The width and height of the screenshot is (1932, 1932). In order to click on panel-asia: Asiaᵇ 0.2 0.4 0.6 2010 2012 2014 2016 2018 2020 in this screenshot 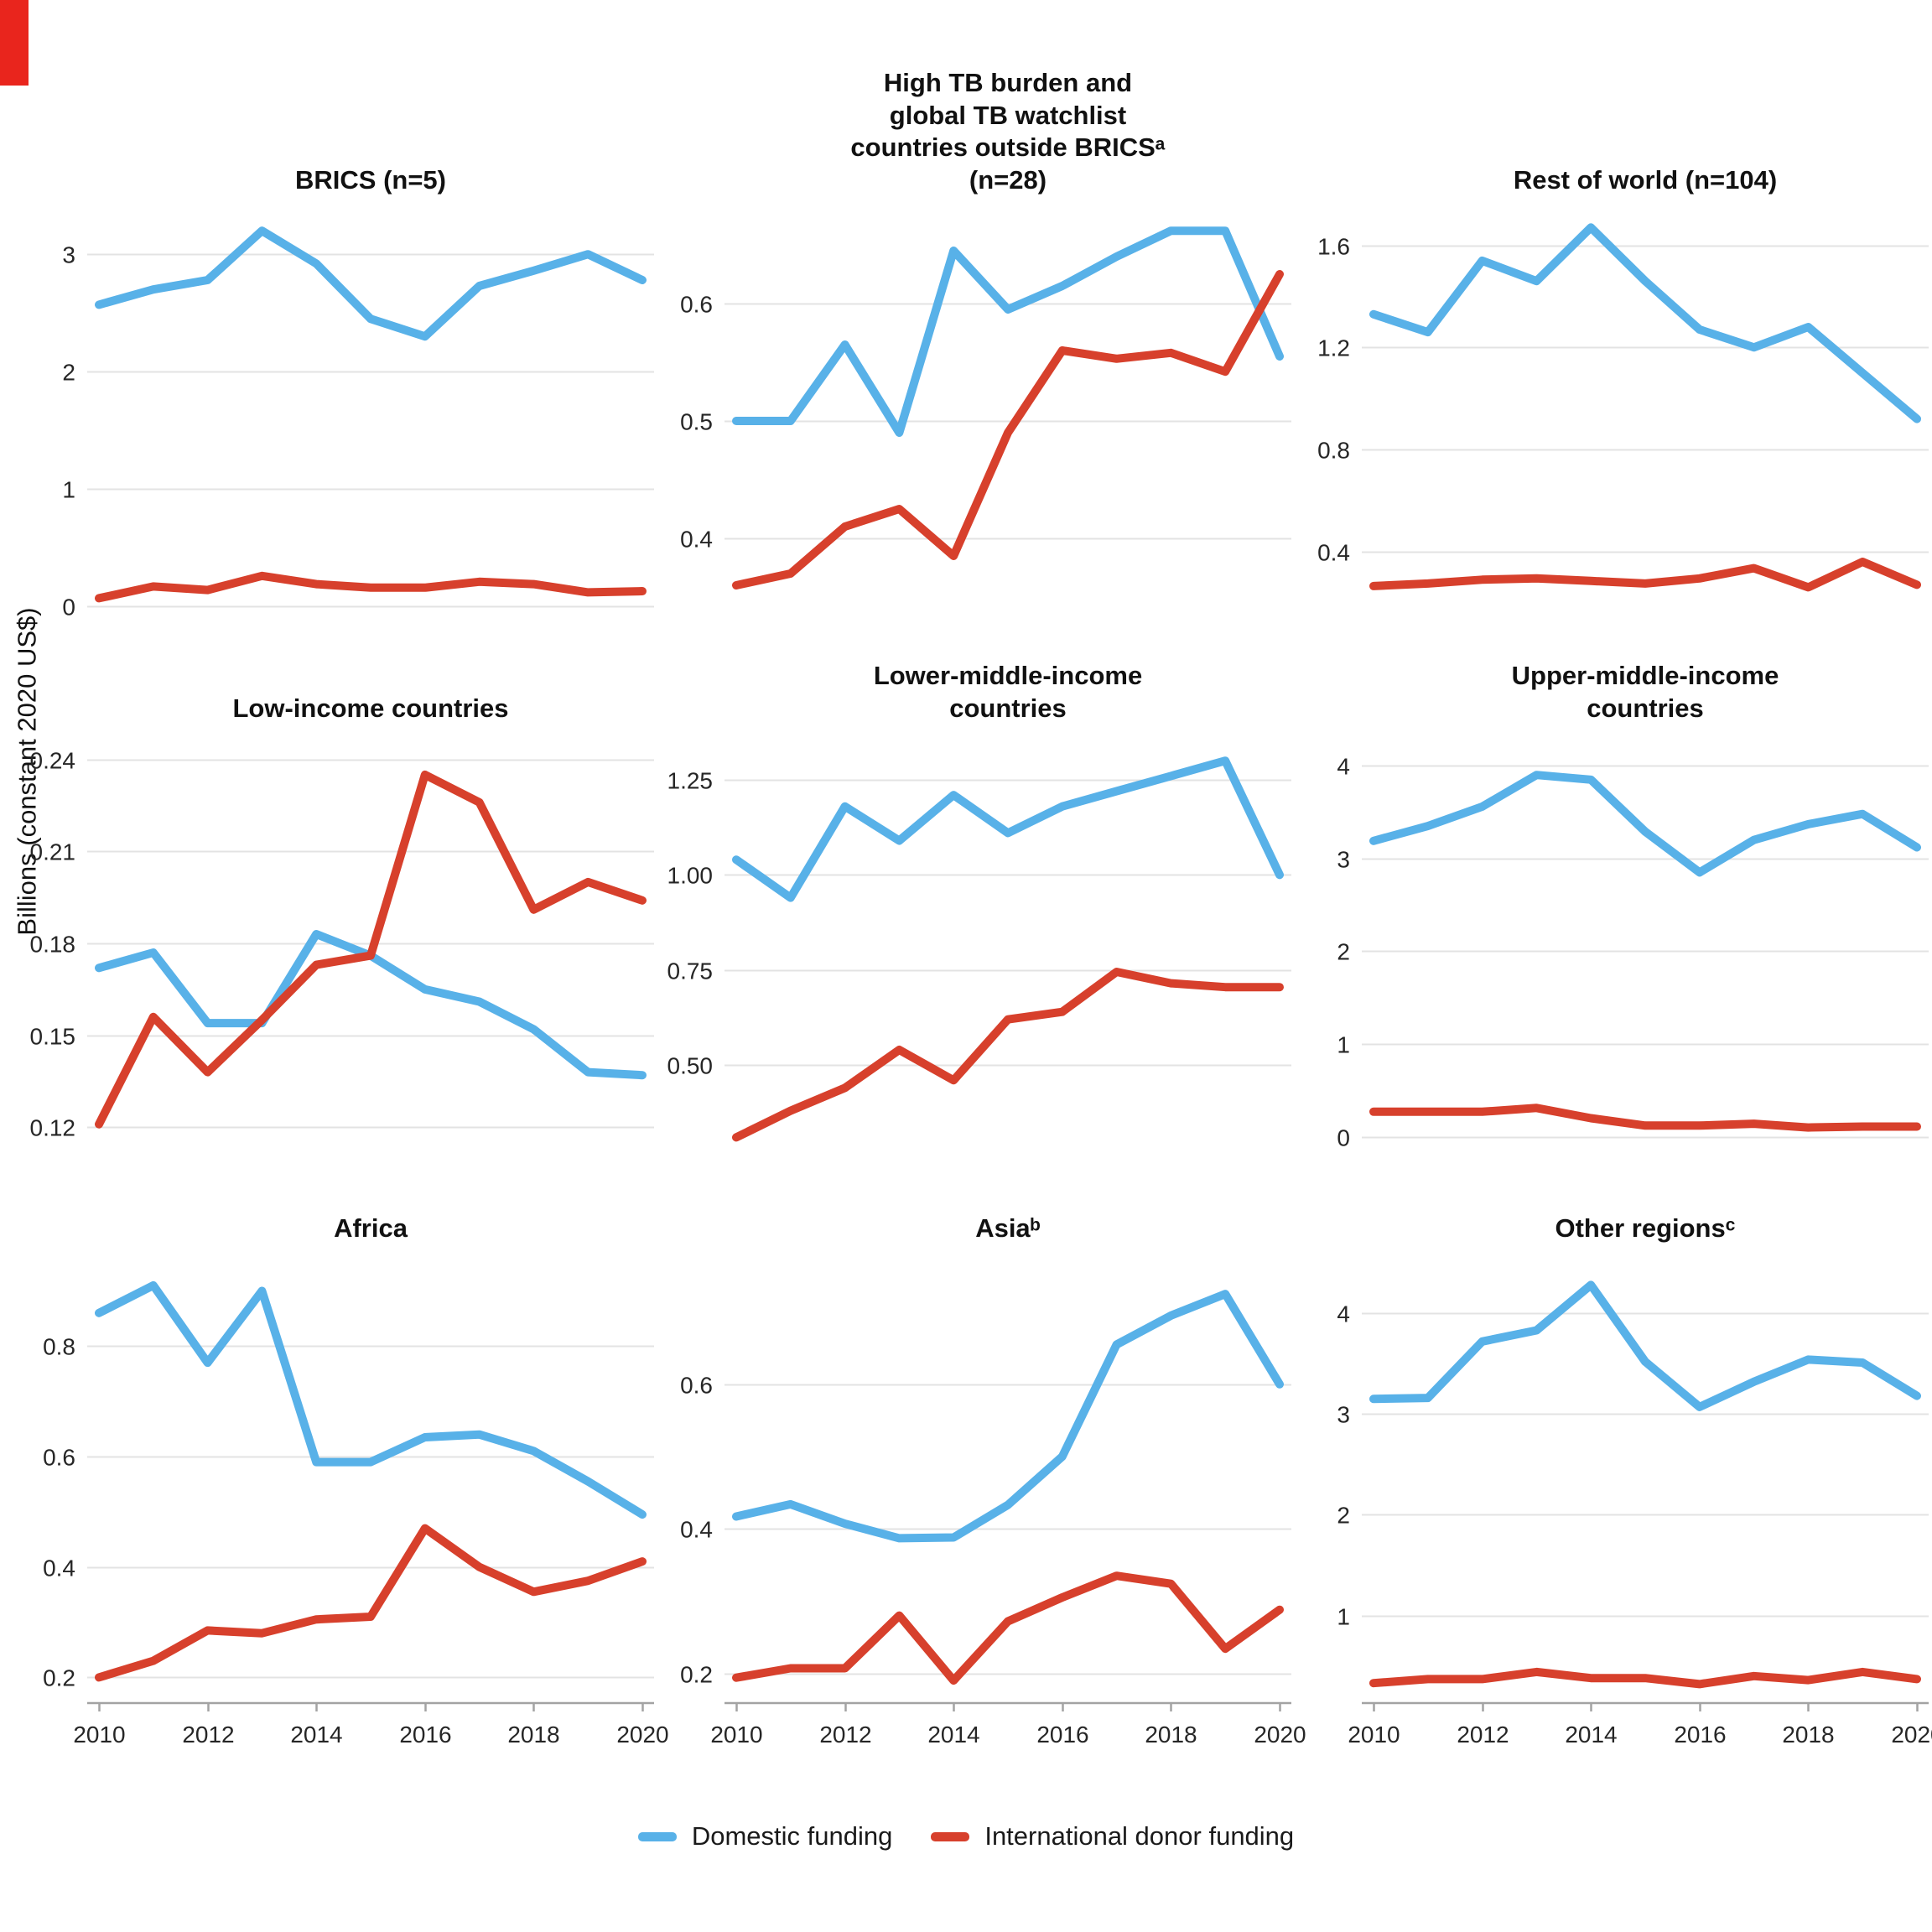, I will do `click(980, 1451)`.